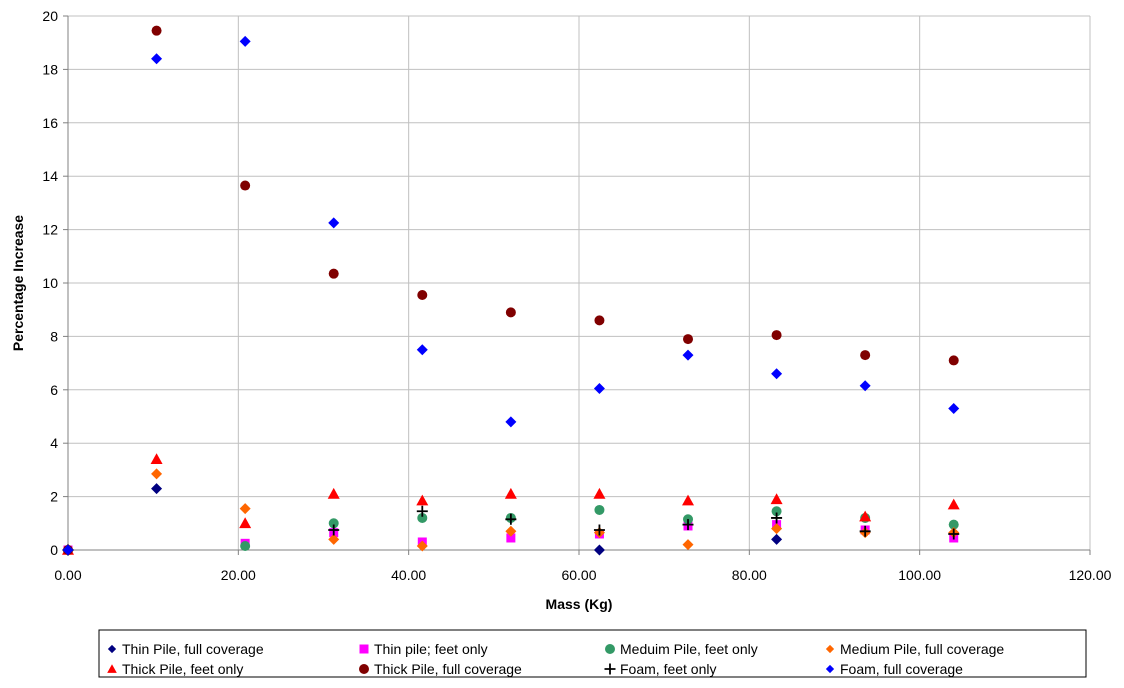  What do you see at coordinates (50, 176) in the screenshot?
I see `y-tick-label: 14` at bounding box center [50, 176].